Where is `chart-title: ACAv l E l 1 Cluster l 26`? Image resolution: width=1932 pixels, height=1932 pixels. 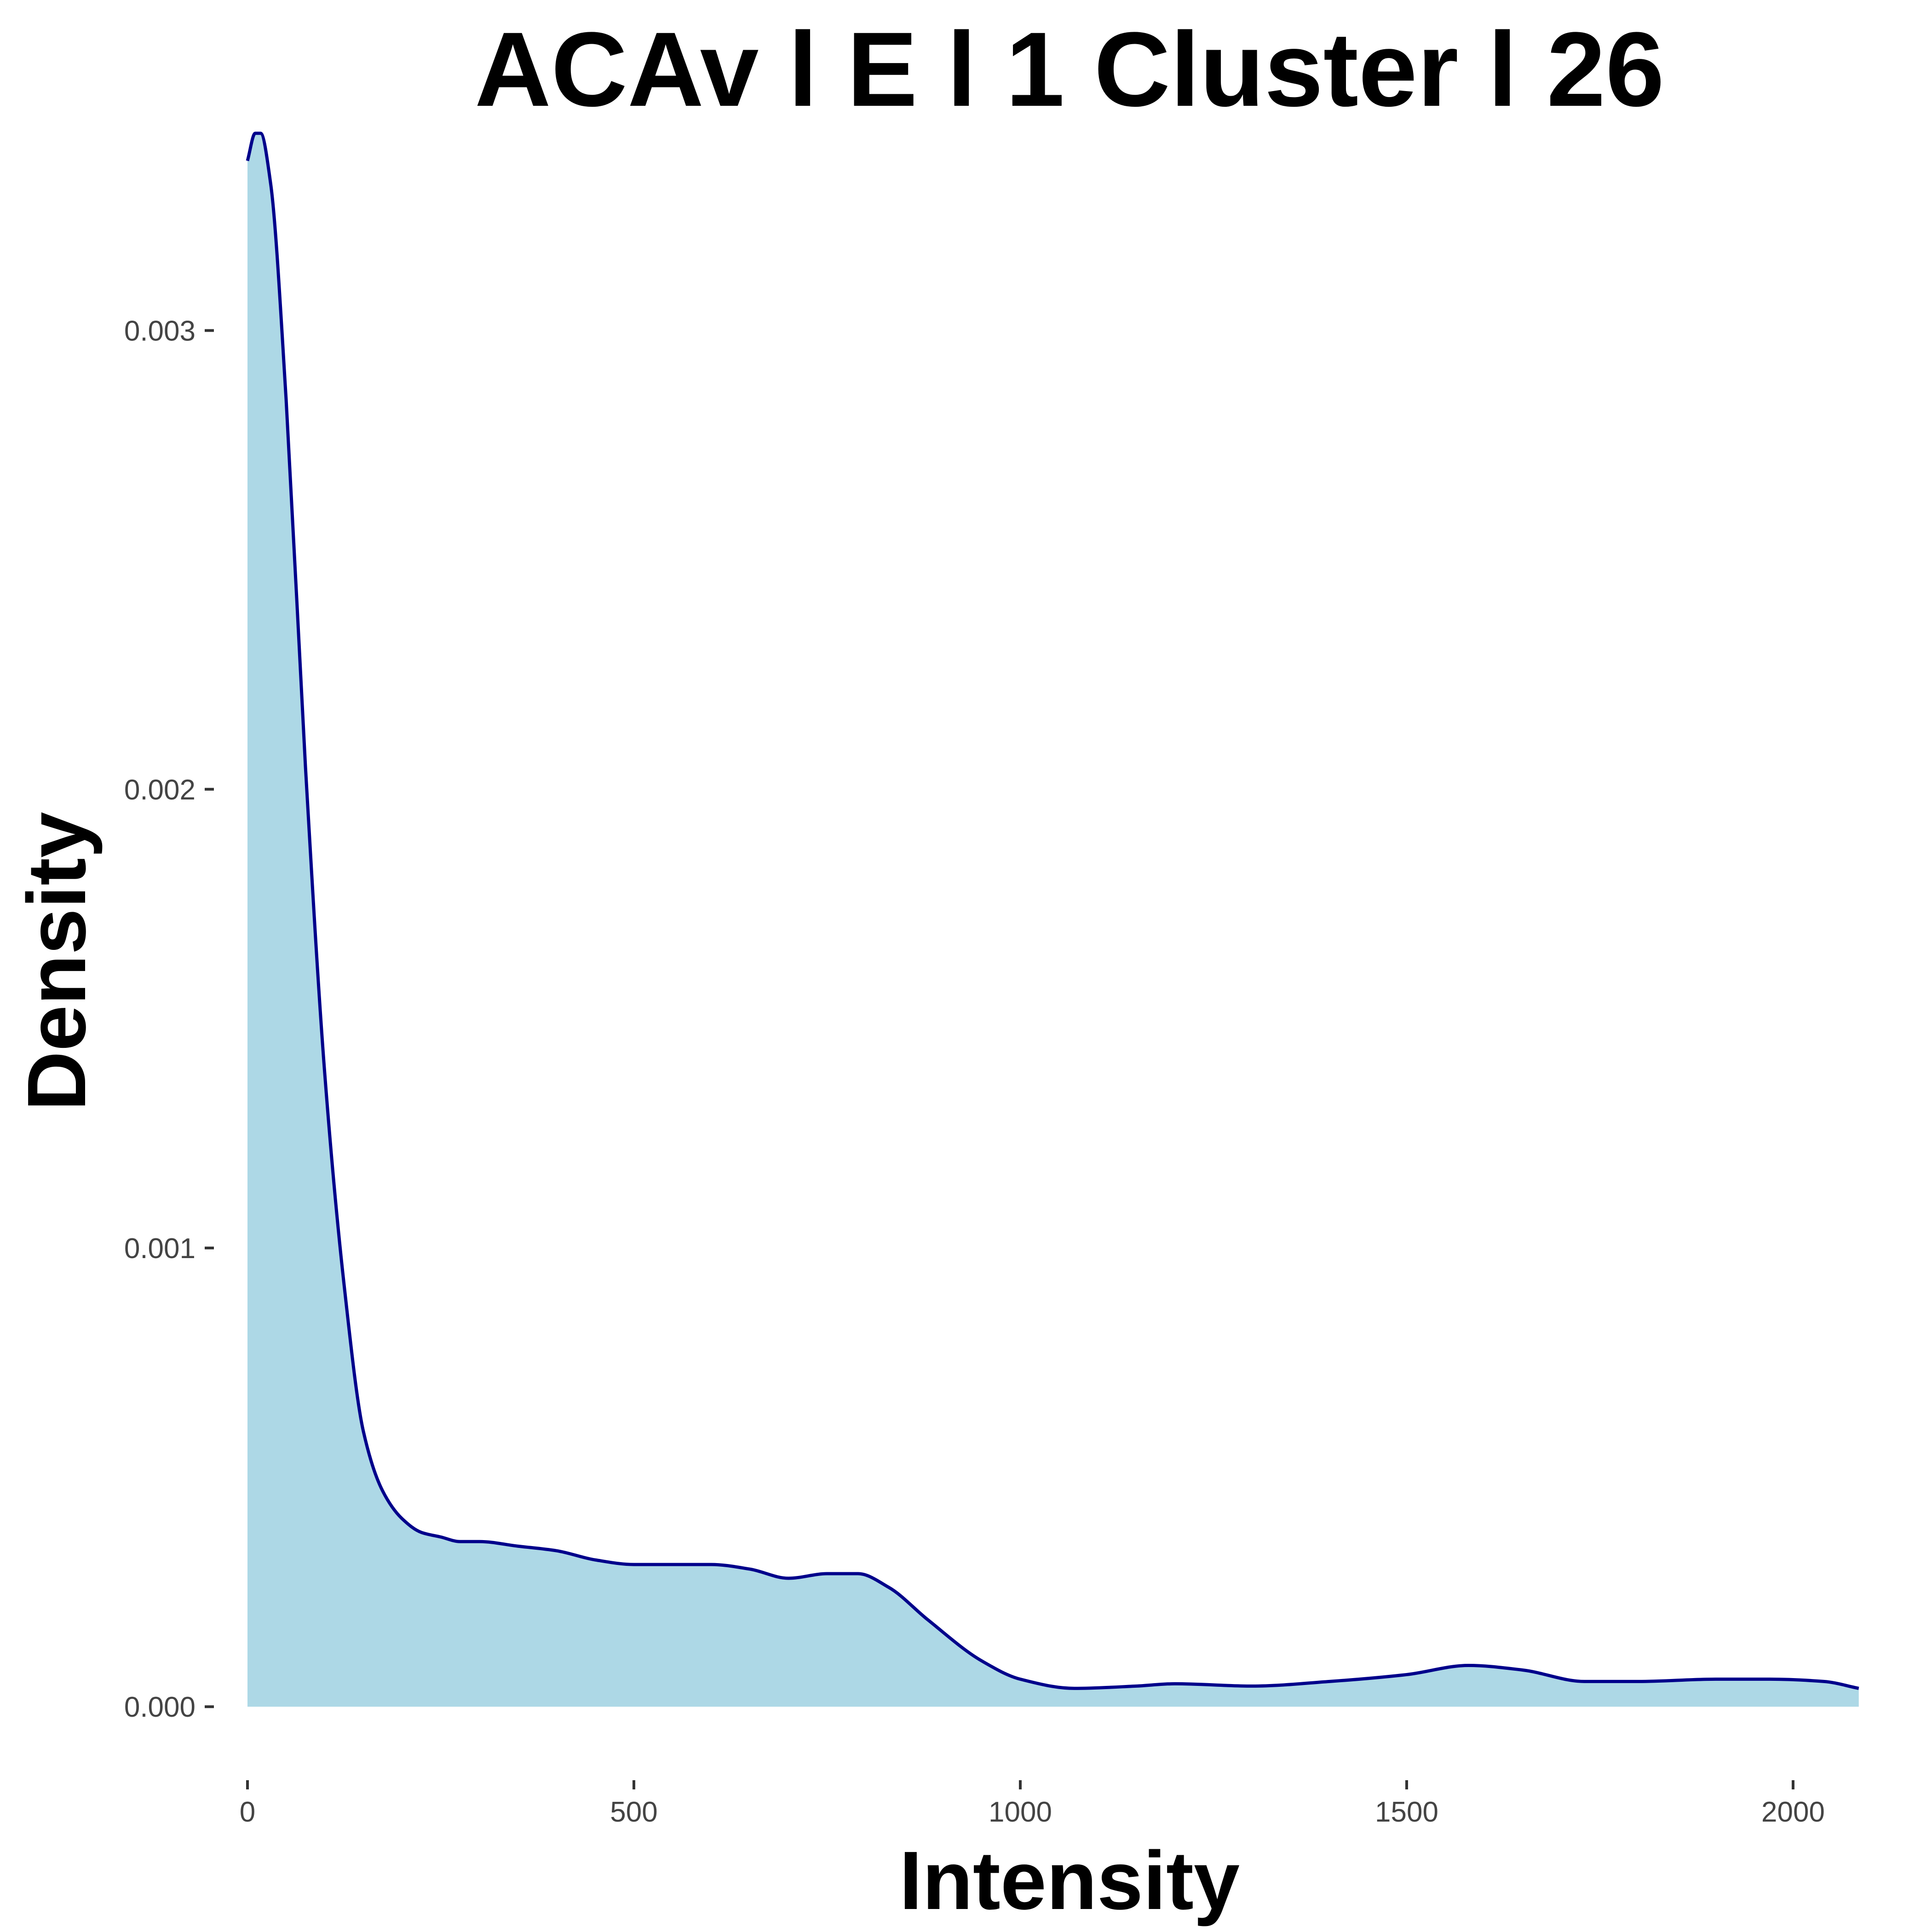 chart-title: ACAv l E l 1 Cluster l 26 is located at coordinates (1069, 69).